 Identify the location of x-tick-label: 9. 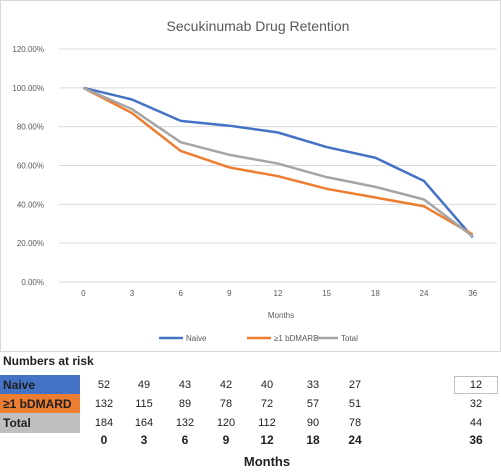
(229, 293).